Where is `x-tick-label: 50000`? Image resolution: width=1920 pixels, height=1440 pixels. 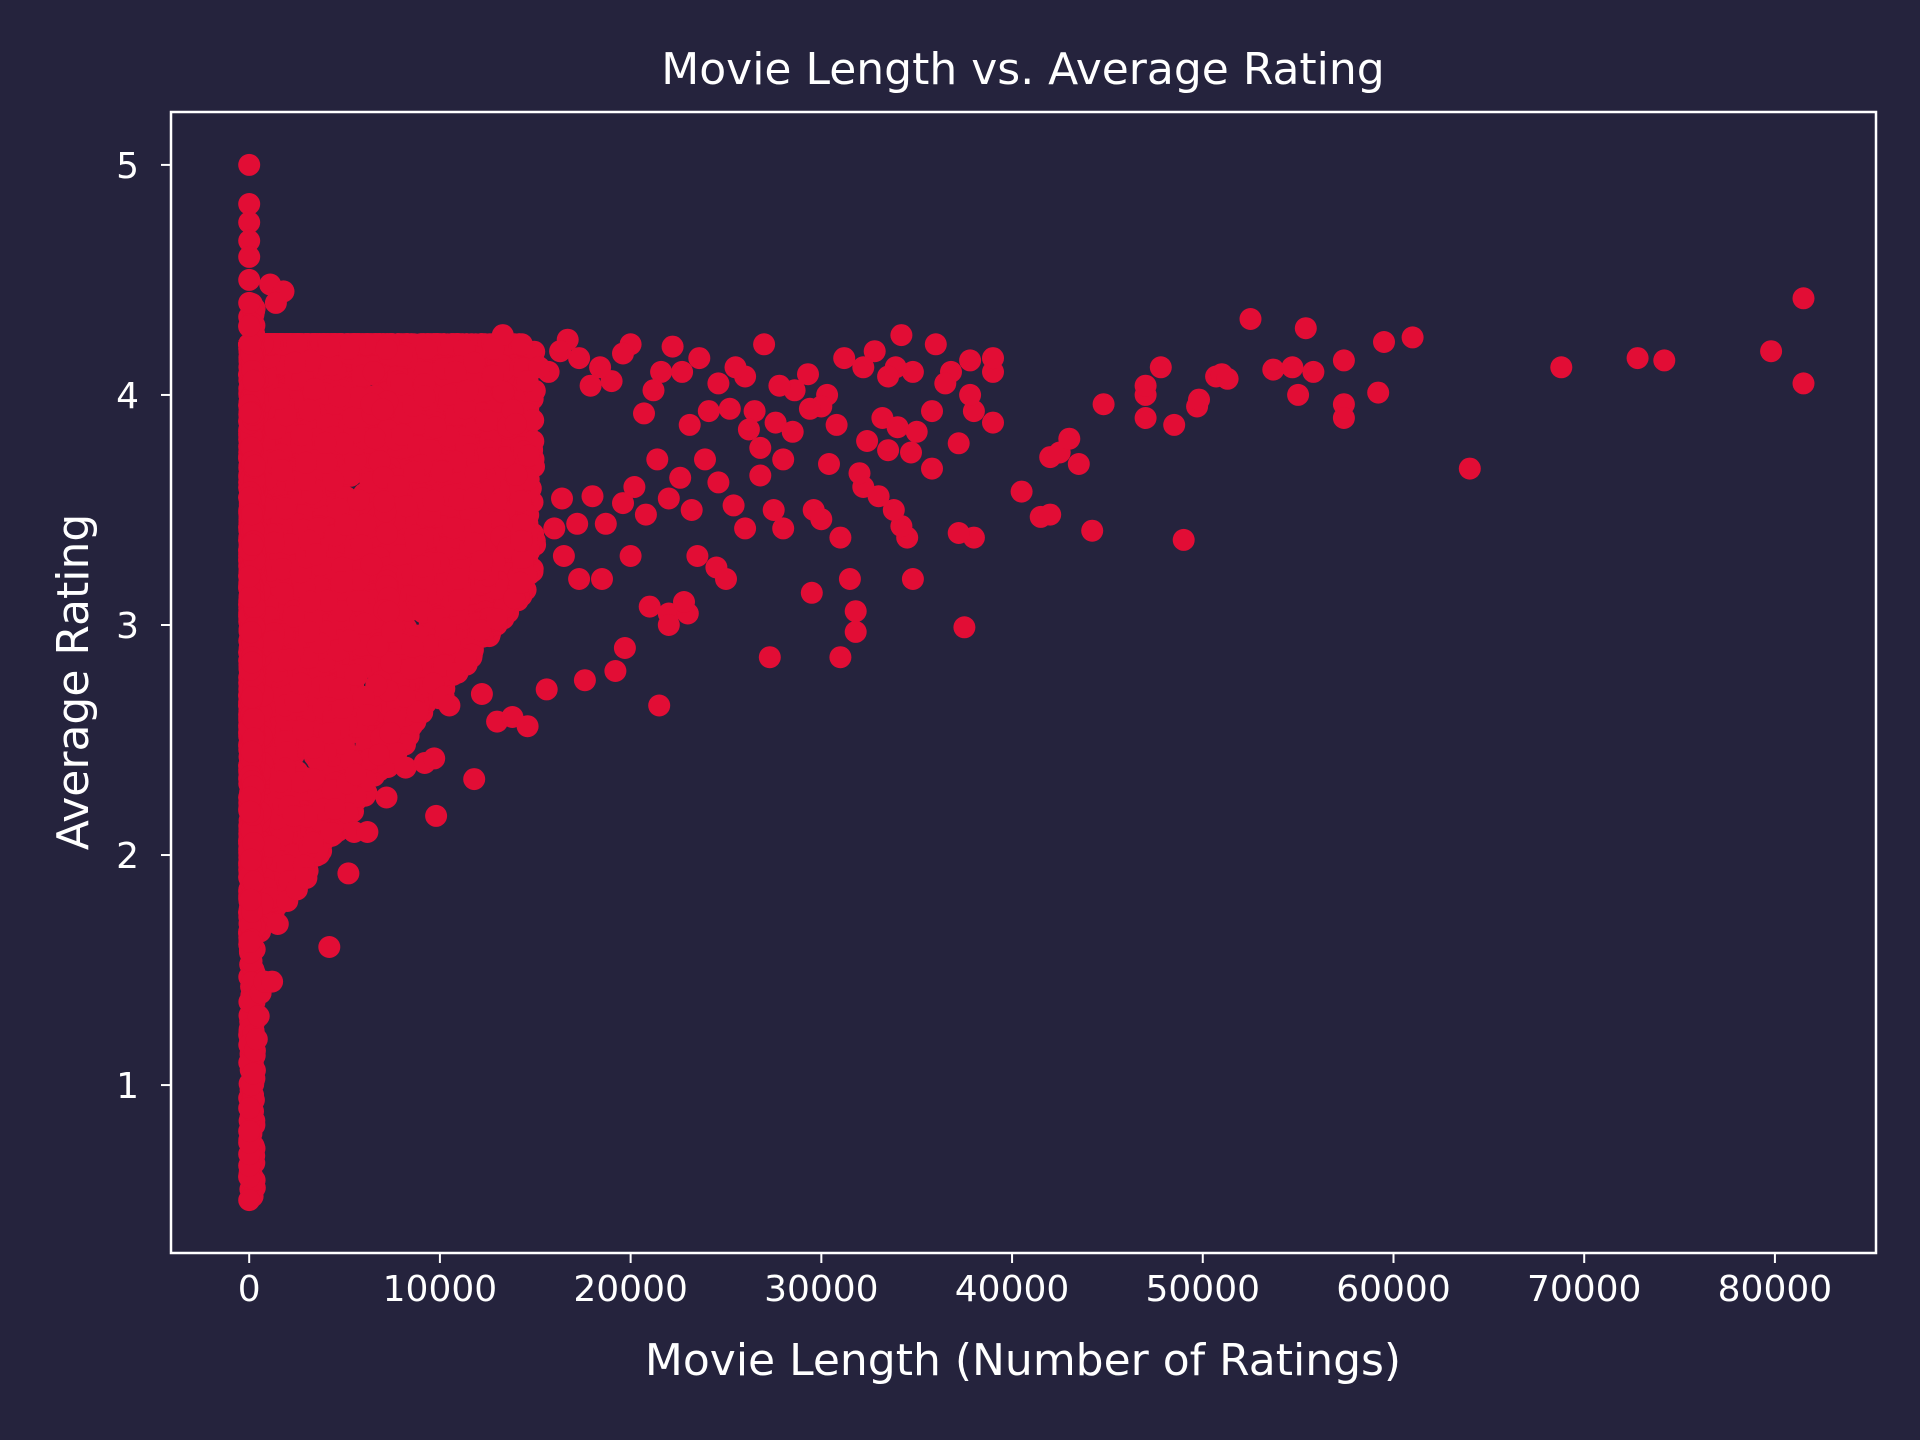 x-tick-label: 50000 is located at coordinates (1203, 1289).